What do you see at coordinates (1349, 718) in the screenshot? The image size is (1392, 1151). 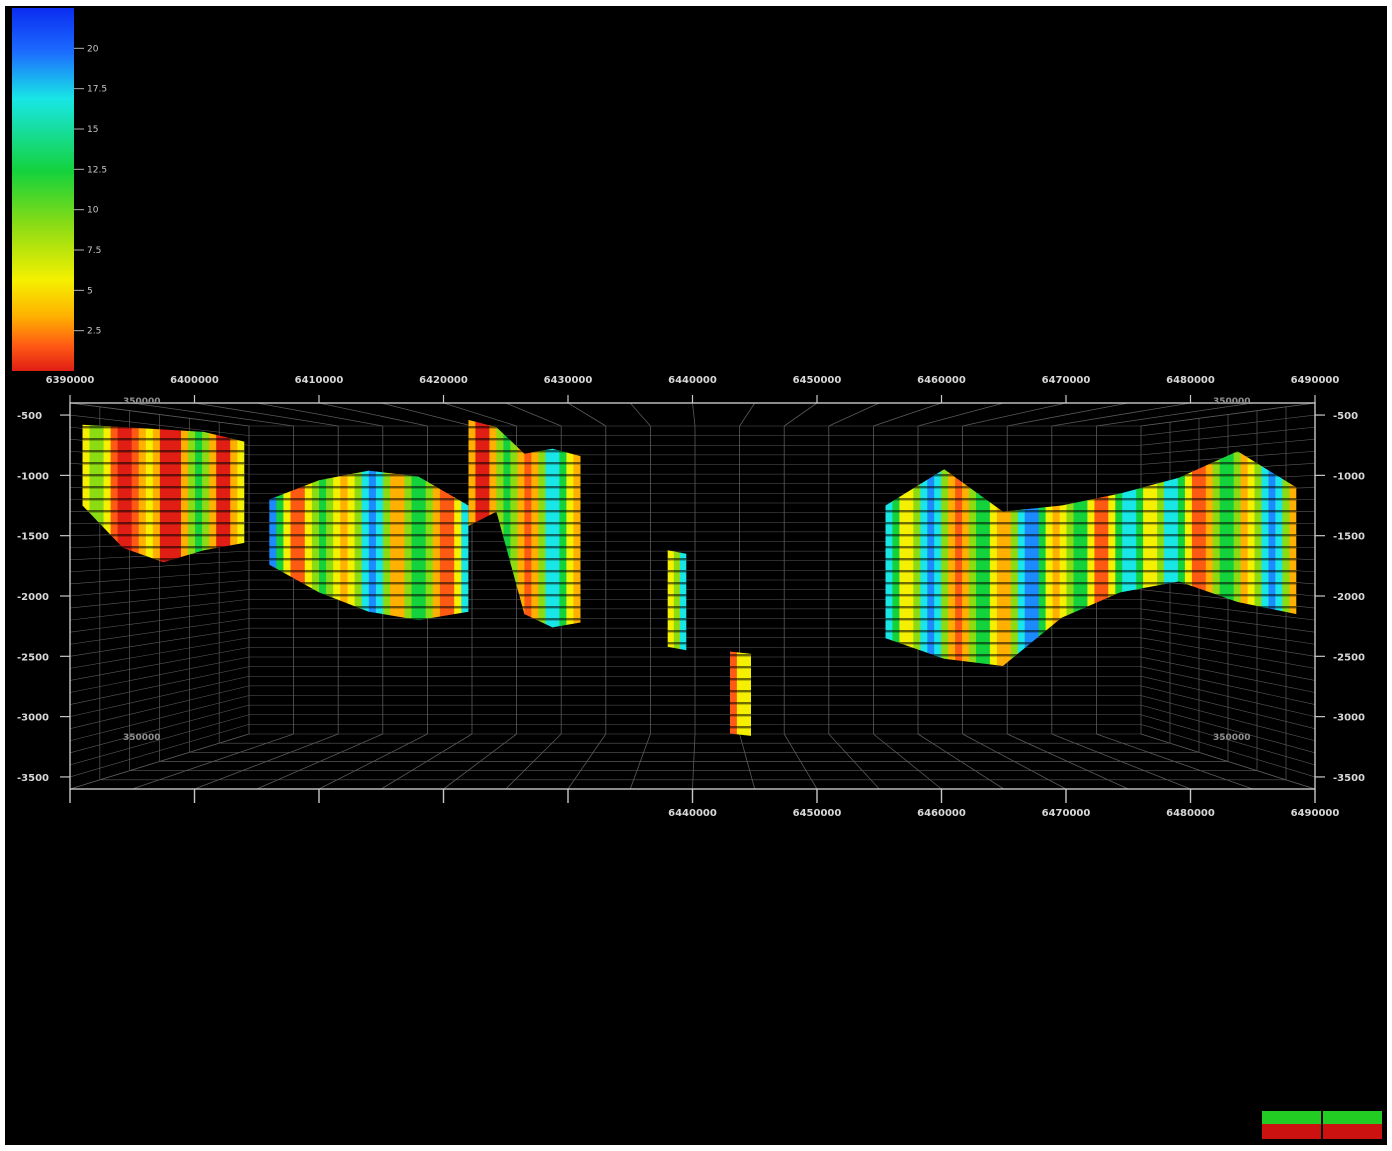 I see `y-tick-label-right: -3000` at bounding box center [1349, 718].